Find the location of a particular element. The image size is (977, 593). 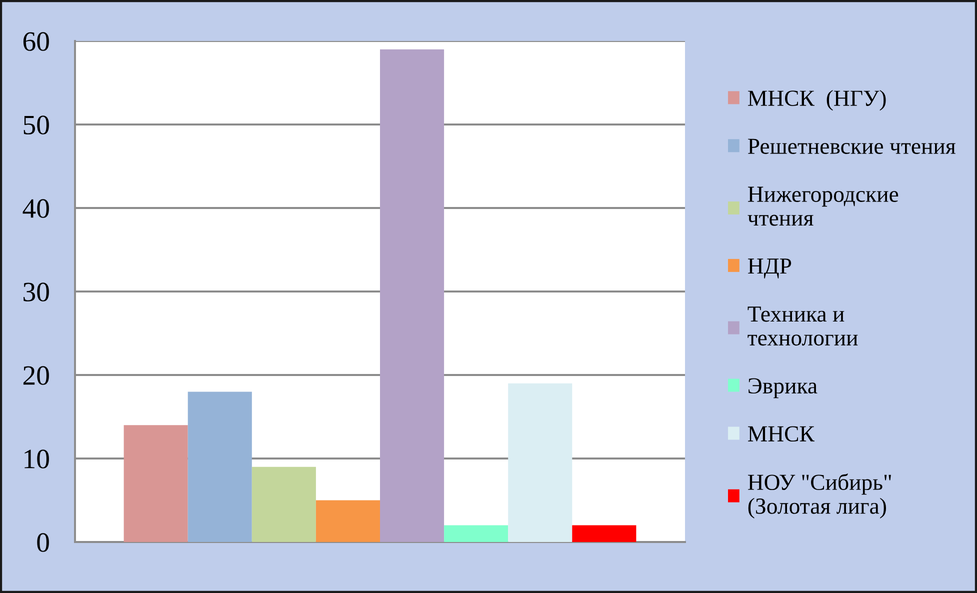

y-tick-label: 30 is located at coordinates (36, 292).